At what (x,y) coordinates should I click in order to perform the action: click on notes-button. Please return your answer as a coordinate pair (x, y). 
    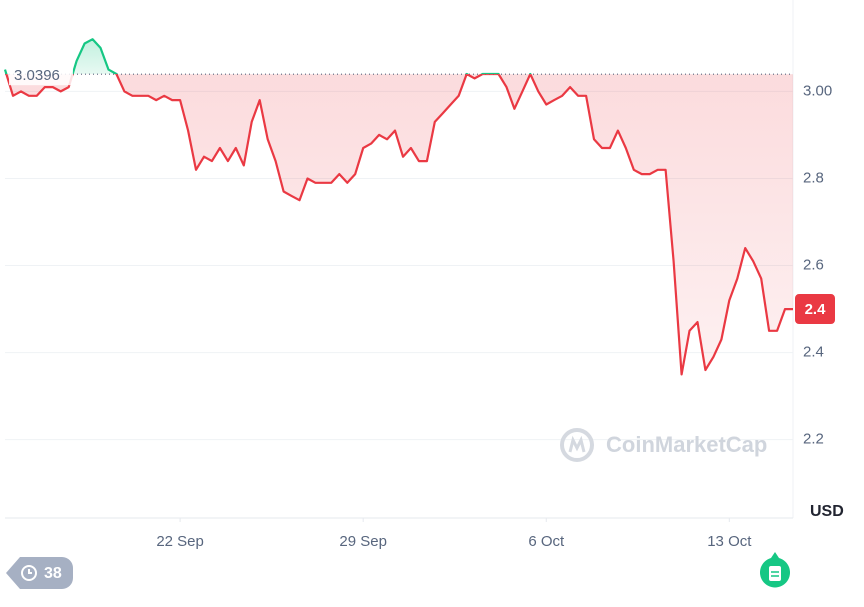
    Looking at the image, I should click on (775, 570).